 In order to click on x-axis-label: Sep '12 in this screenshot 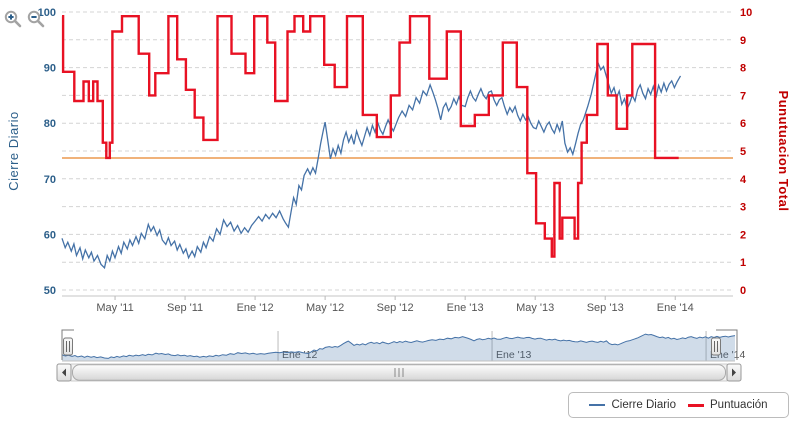, I will do `click(395, 308)`.